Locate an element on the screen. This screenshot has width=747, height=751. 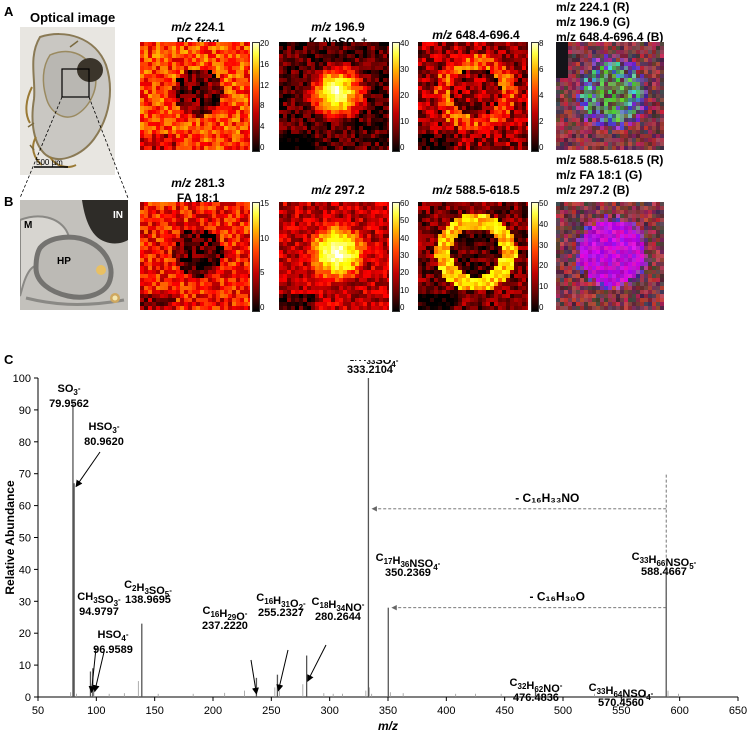
optical-image-title: Optical image is located at coordinates (73, 17).